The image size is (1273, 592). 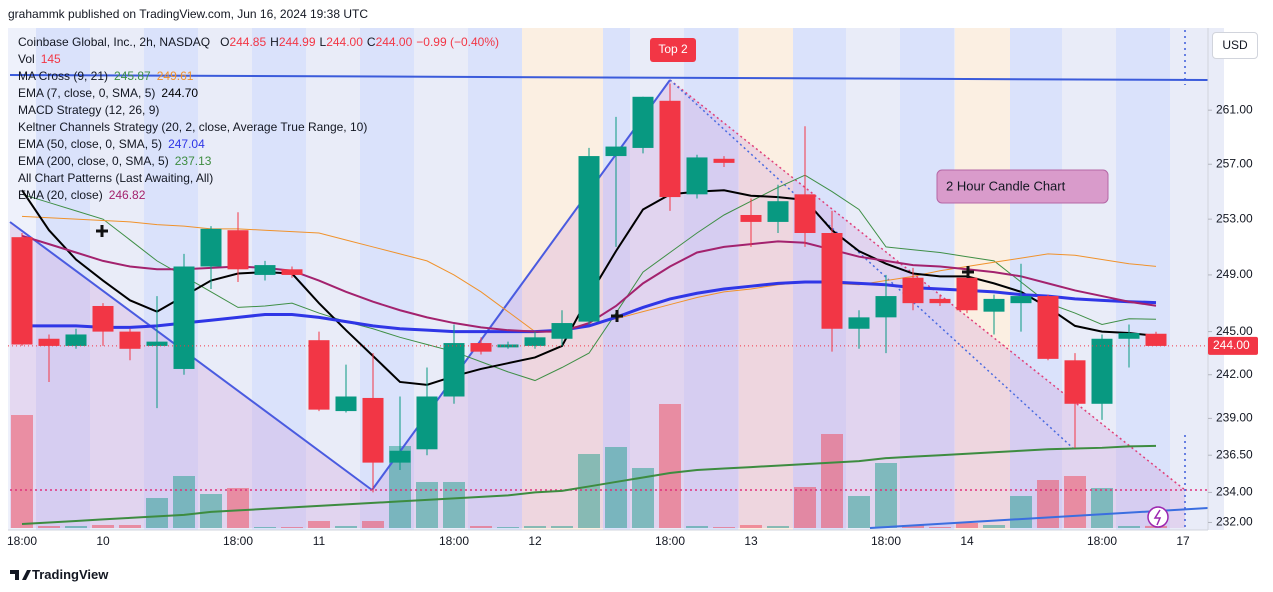 I want to click on indicator-name: EMA (200, close, 0, SMA, 5), so click(x=93, y=161).